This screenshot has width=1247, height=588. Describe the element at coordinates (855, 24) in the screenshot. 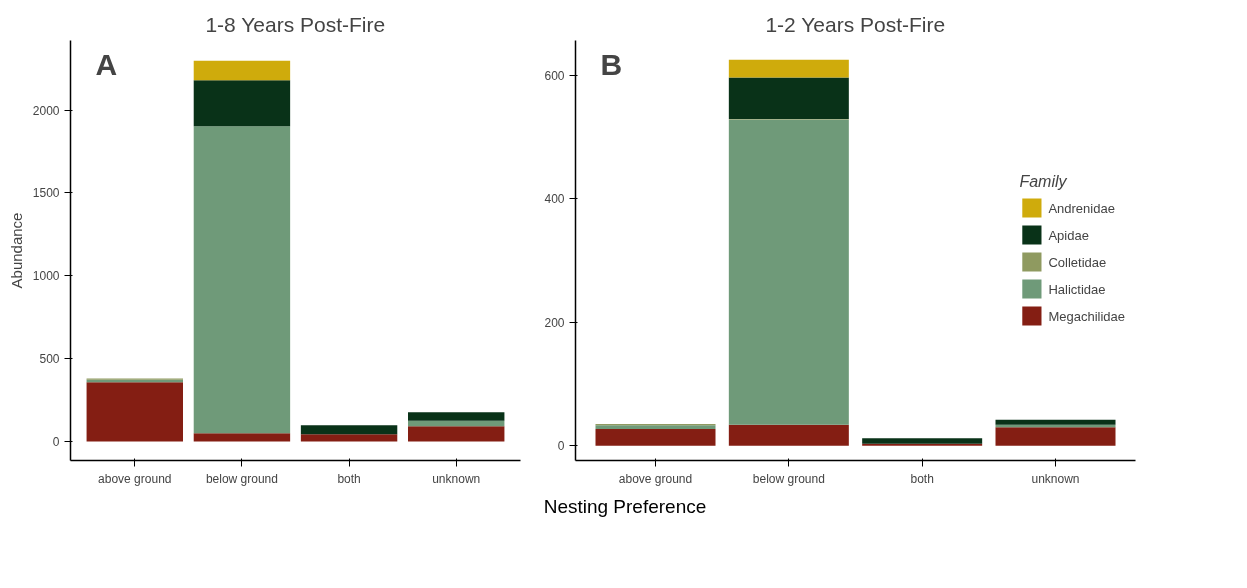

I see `chart-title: 1-2 Years Post-Fire` at that location.